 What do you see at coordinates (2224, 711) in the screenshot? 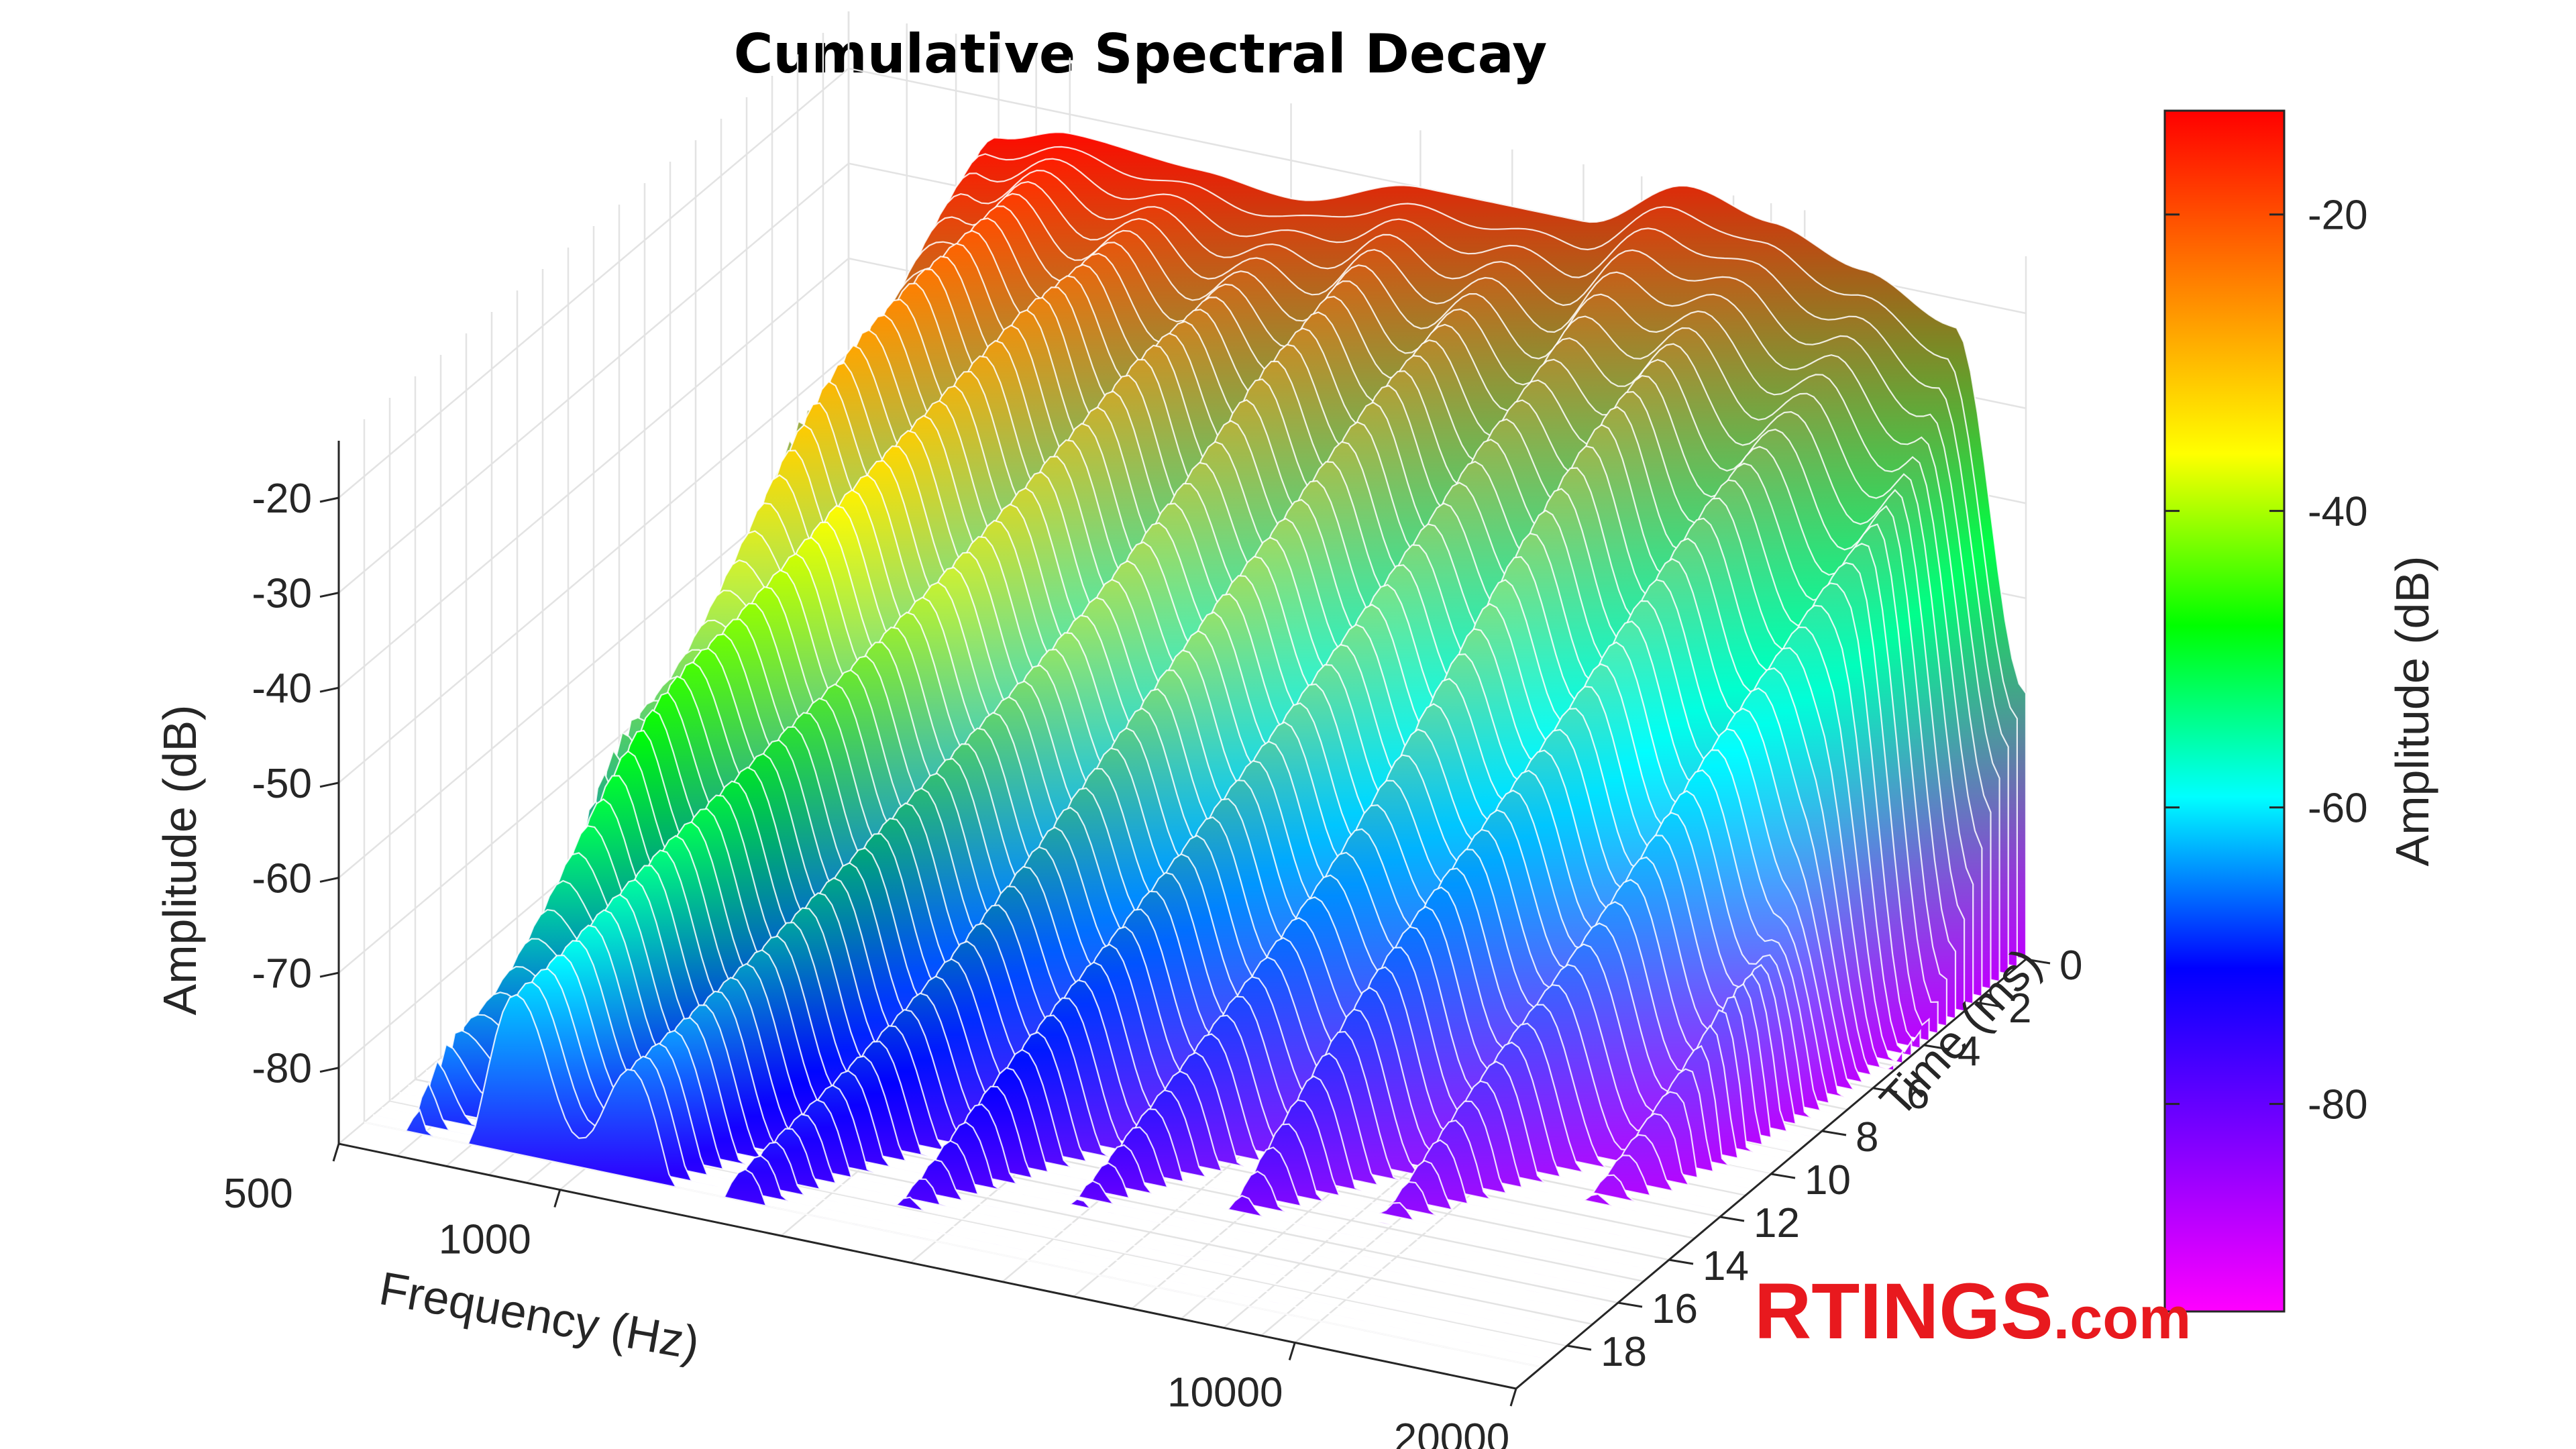
I see `colorbar-gradient` at bounding box center [2224, 711].